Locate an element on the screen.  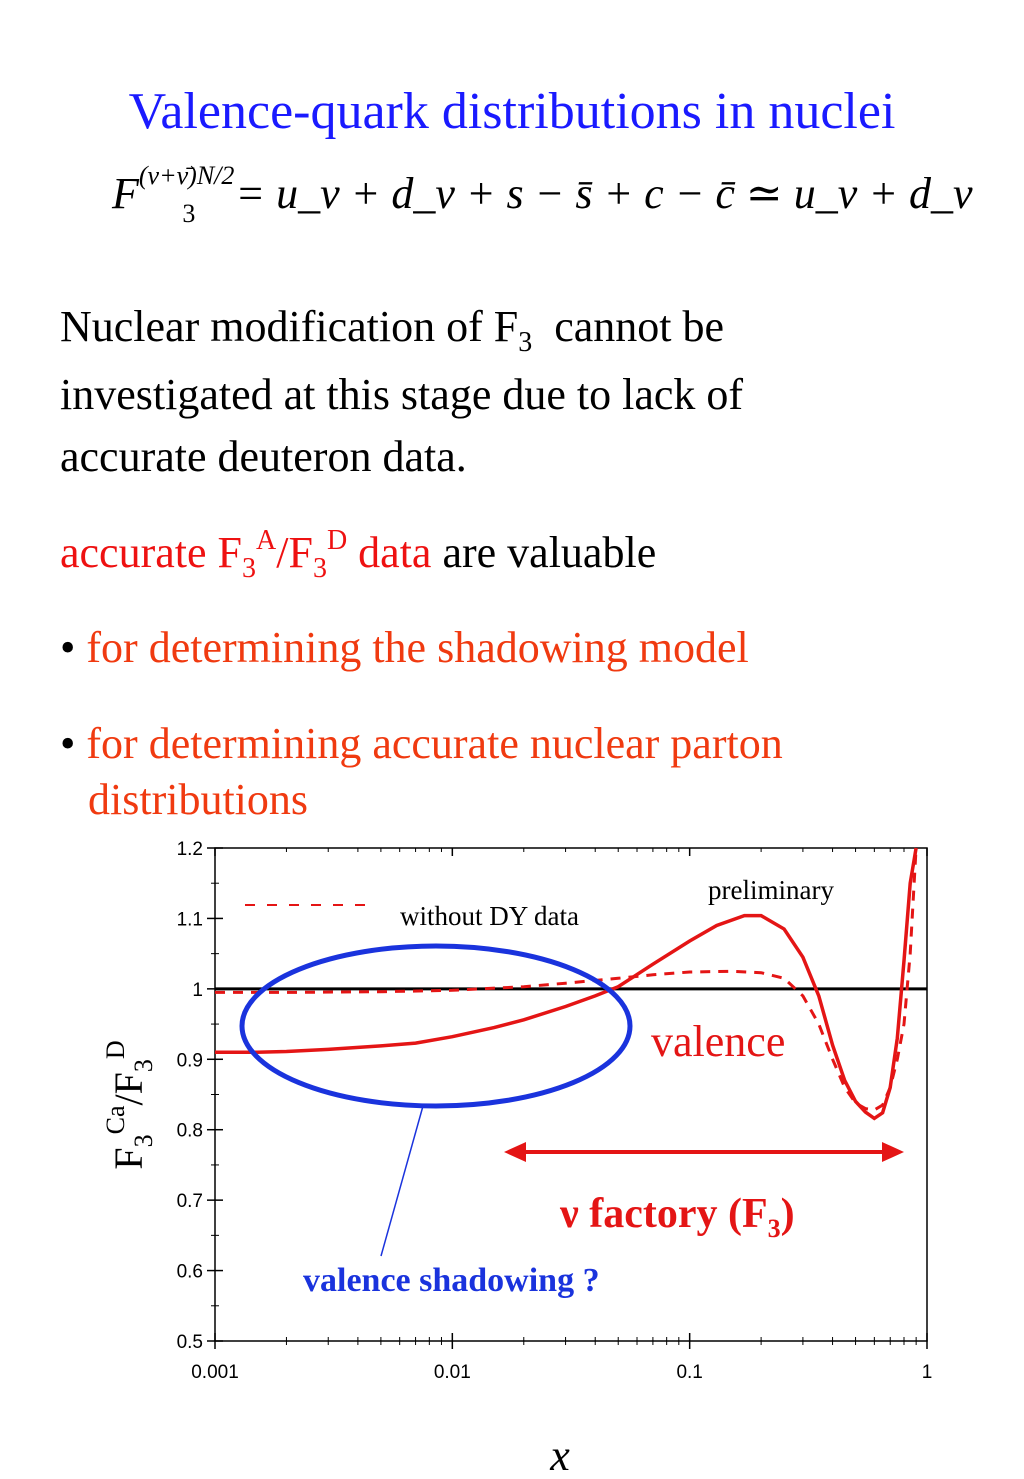
bullet1-text: for determining the shadowing model is located at coordinates (417, 647).